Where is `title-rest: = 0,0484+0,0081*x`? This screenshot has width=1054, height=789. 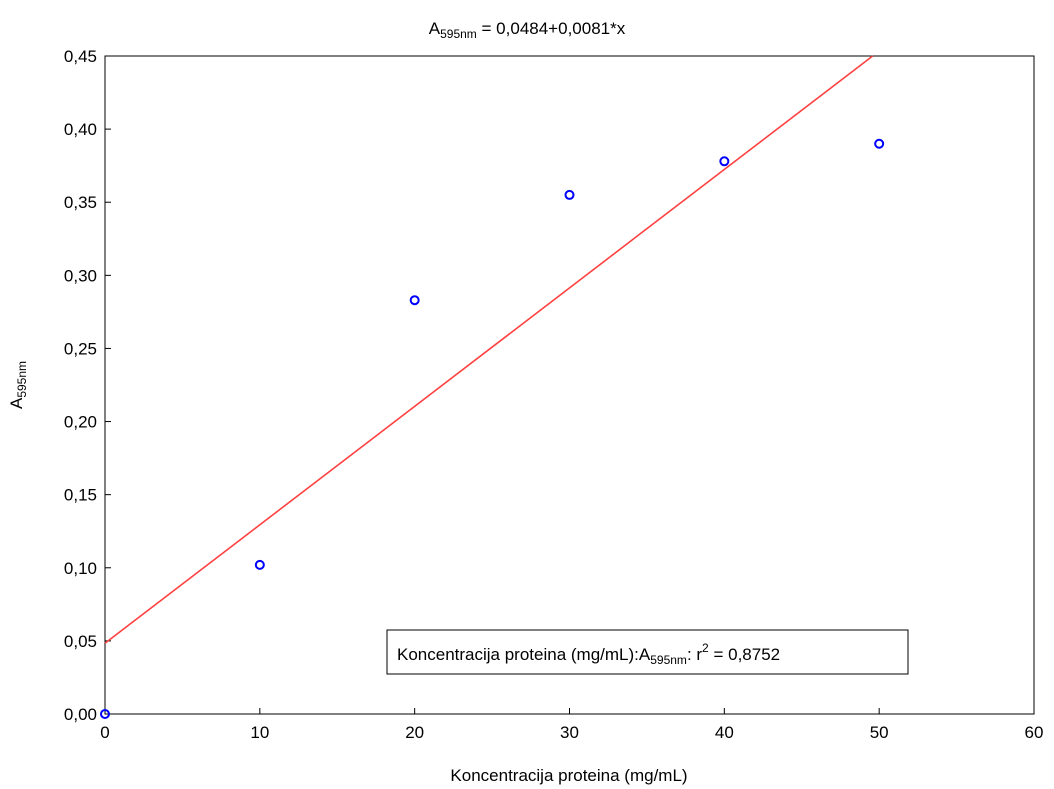 title-rest: = 0,0484+0,0081*x is located at coordinates (551, 28).